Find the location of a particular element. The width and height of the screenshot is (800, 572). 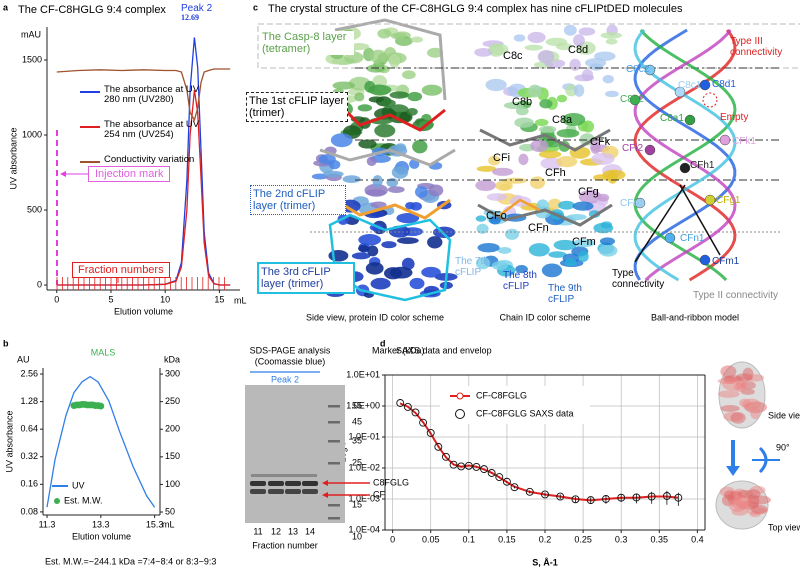

view-label: Side view is located at coordinates (784, 415).